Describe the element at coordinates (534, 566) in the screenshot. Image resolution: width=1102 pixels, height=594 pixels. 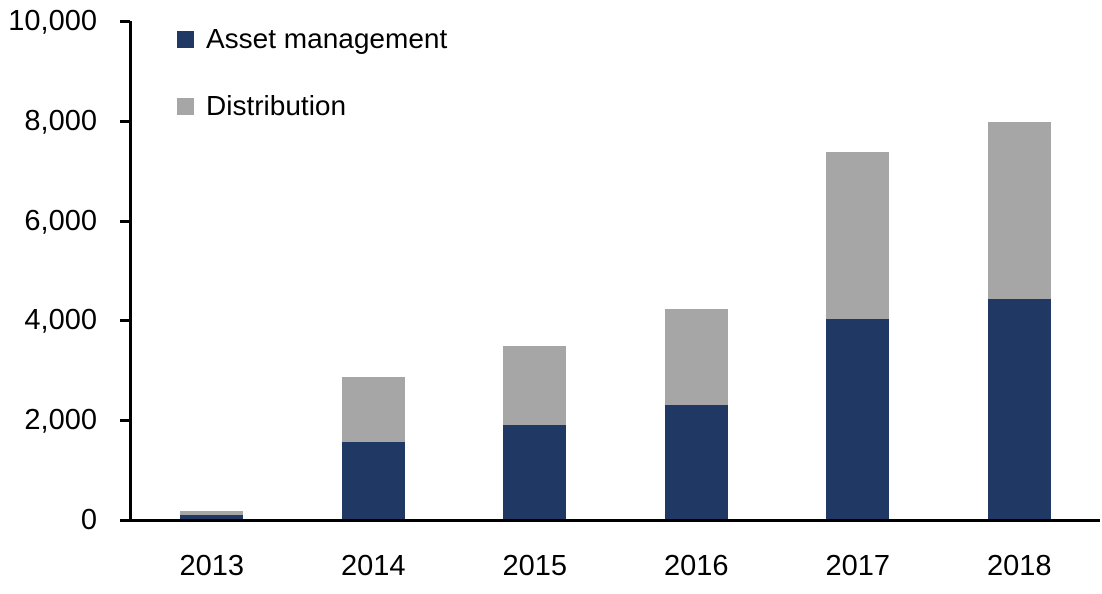
I see `x-axis-label-2015: 2015` at that location.